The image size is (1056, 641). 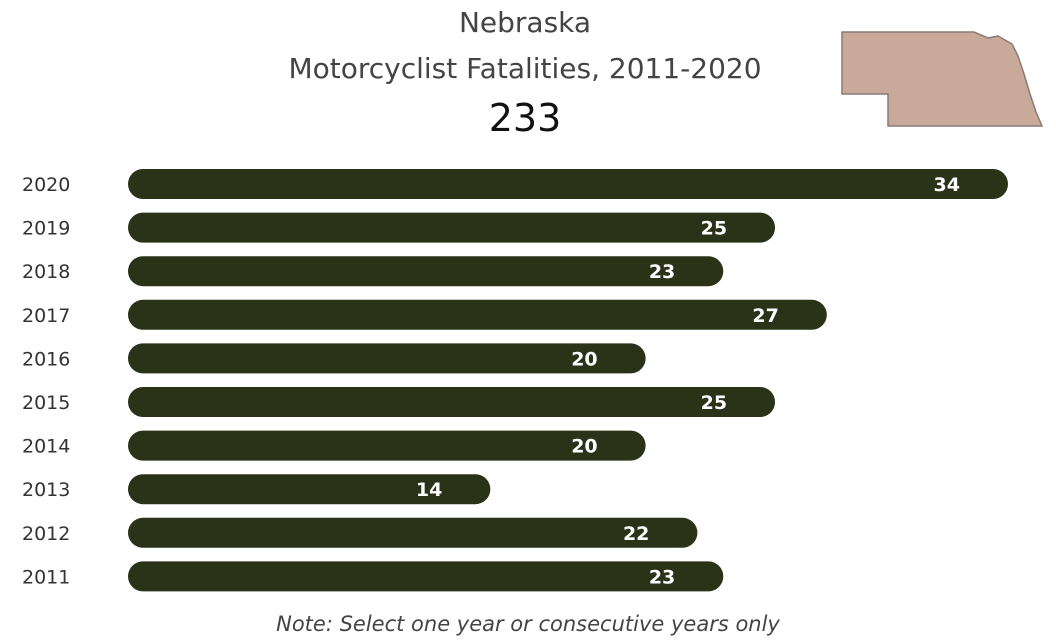 I want to click on bar-2020, so click(x=568, y=184).